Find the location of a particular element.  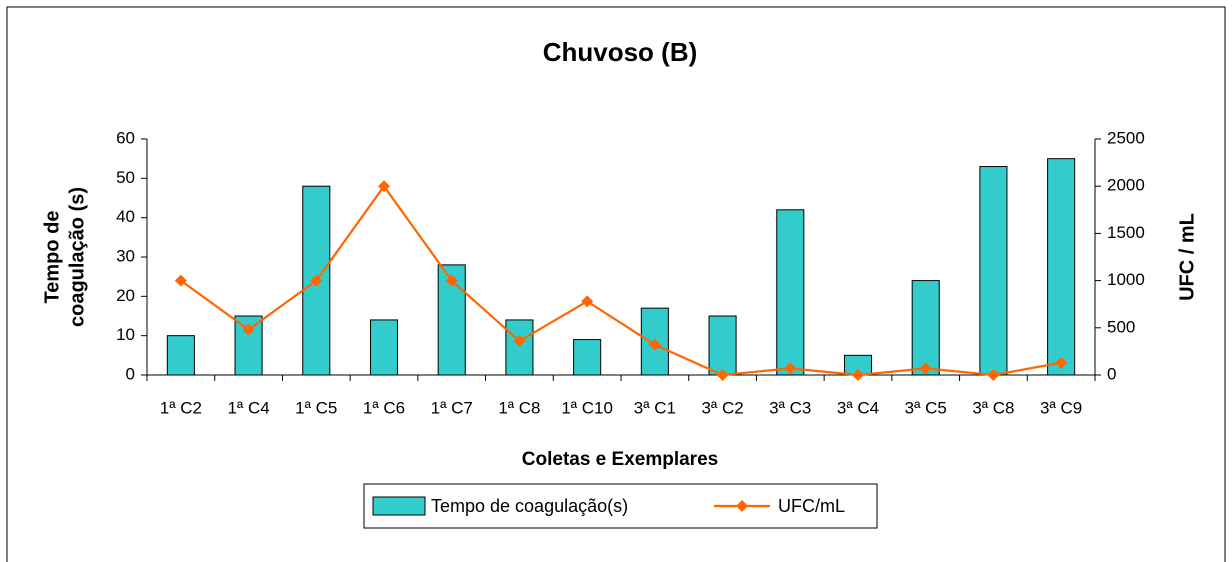

x-tick-label: 3ª C1 is located at coordinates (655, 407).